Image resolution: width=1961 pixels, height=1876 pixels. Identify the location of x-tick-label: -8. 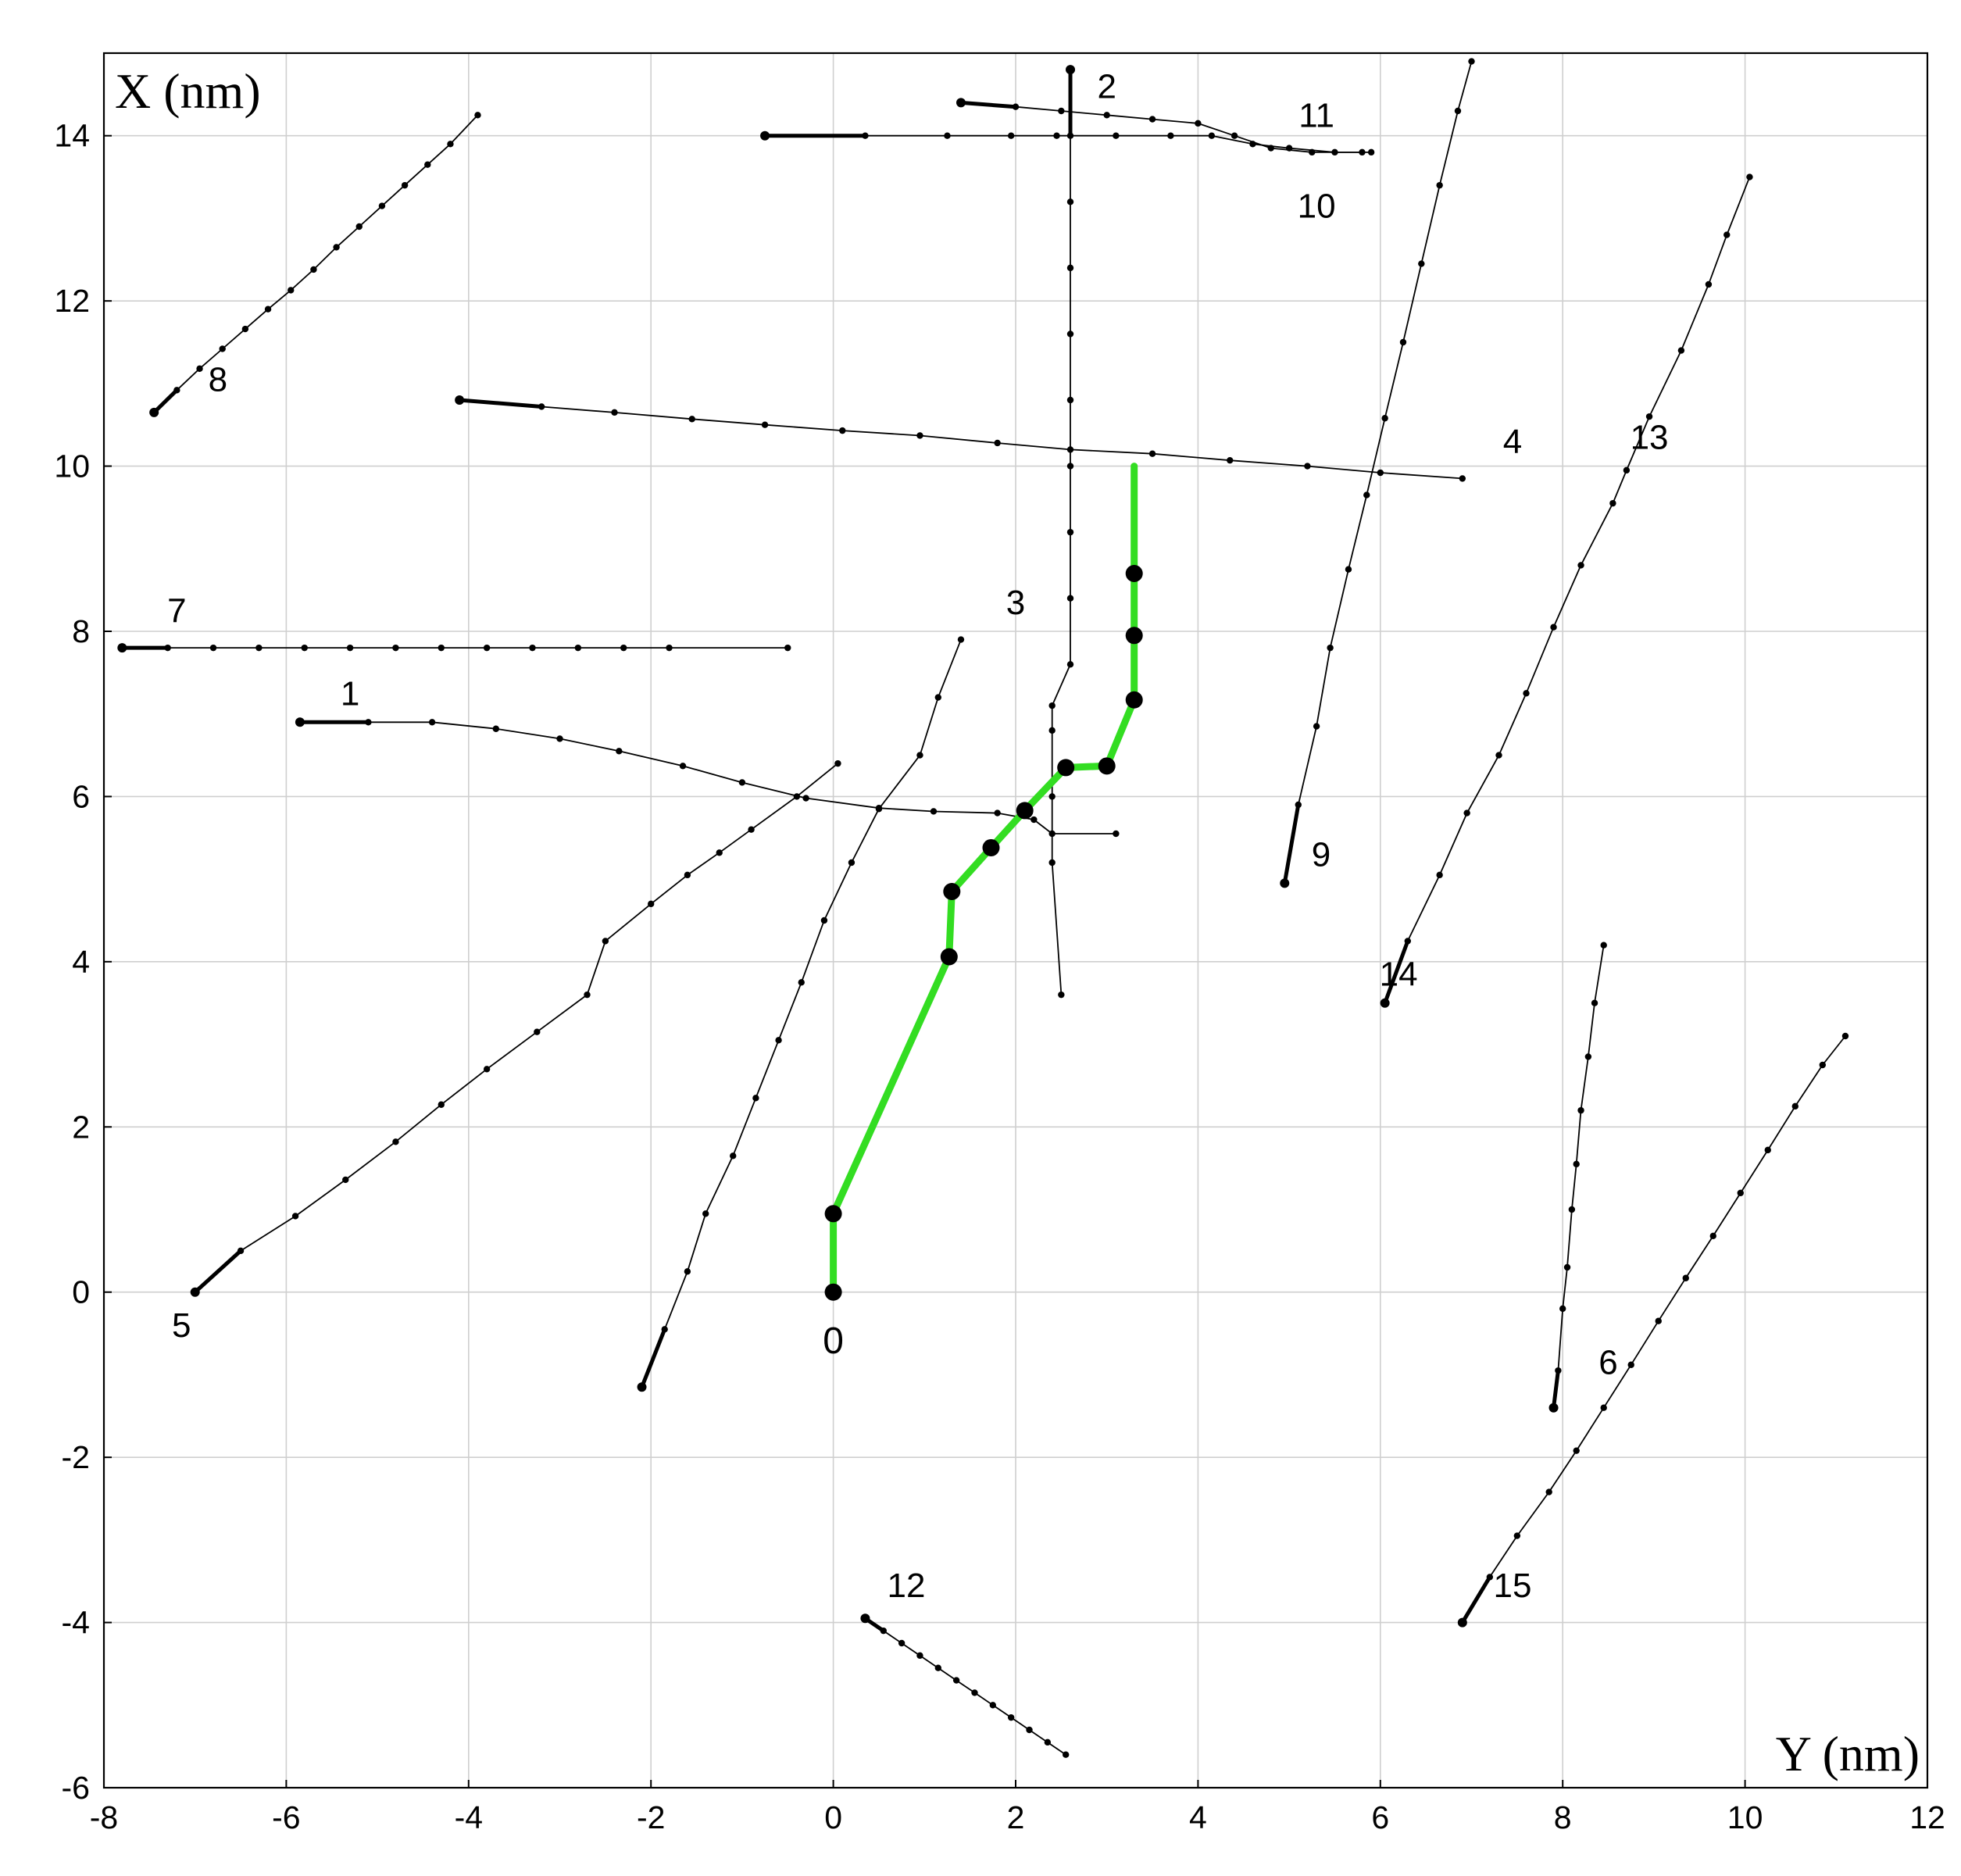
(104, 1817).